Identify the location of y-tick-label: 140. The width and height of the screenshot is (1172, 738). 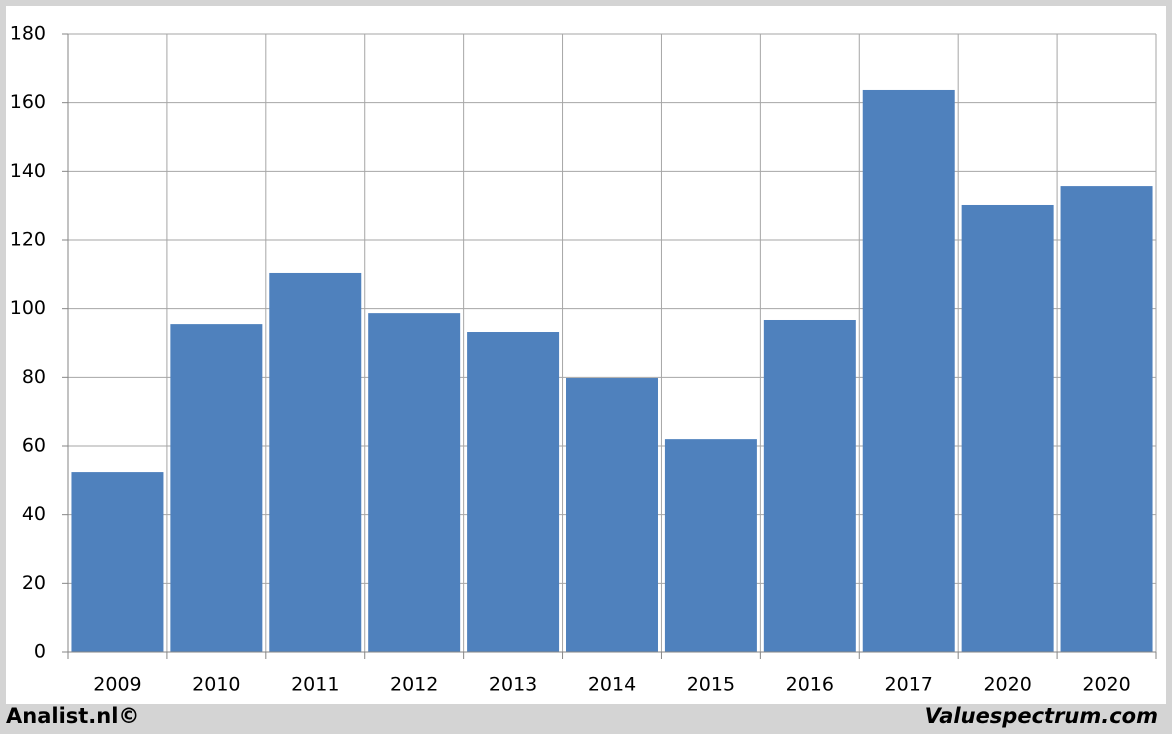
(28, 171).